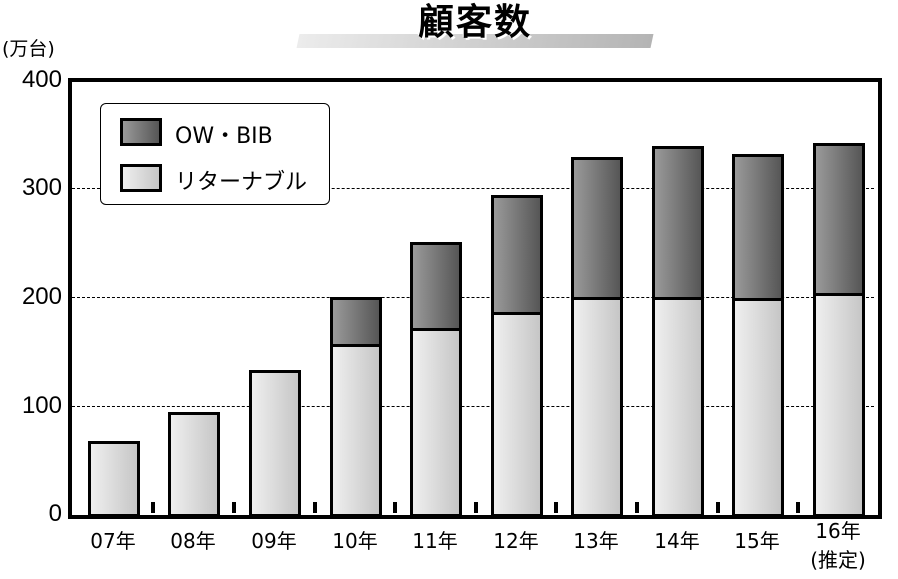 Image resolution: width=898 pixels, height=579 pixels. Describe the element at coordinates (678, 223) in the screenshot. I see `bar-14-ow-bib` at that location.